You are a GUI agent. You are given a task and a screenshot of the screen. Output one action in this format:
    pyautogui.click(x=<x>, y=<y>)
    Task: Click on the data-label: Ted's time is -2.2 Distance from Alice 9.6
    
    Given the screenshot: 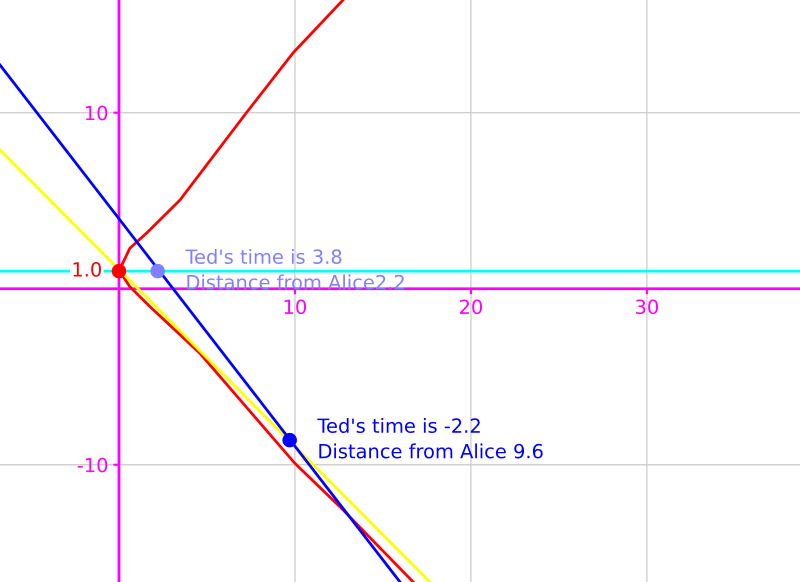 What is the action you would take?
    pyautogui.click(x=430, y=438)
    